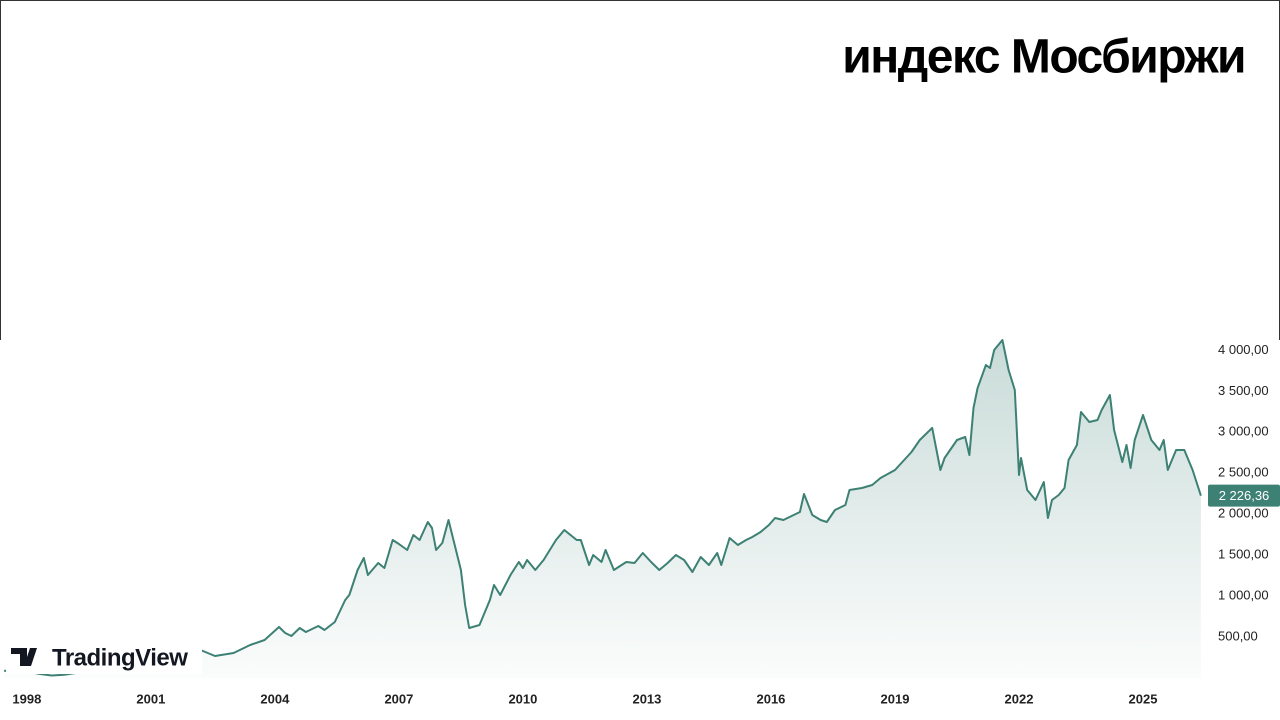  What do you see at coordinates (1243, 349) in the screenshot?
I see `y-tick-label: 4 000,00` at bounding box center [1243, 349].